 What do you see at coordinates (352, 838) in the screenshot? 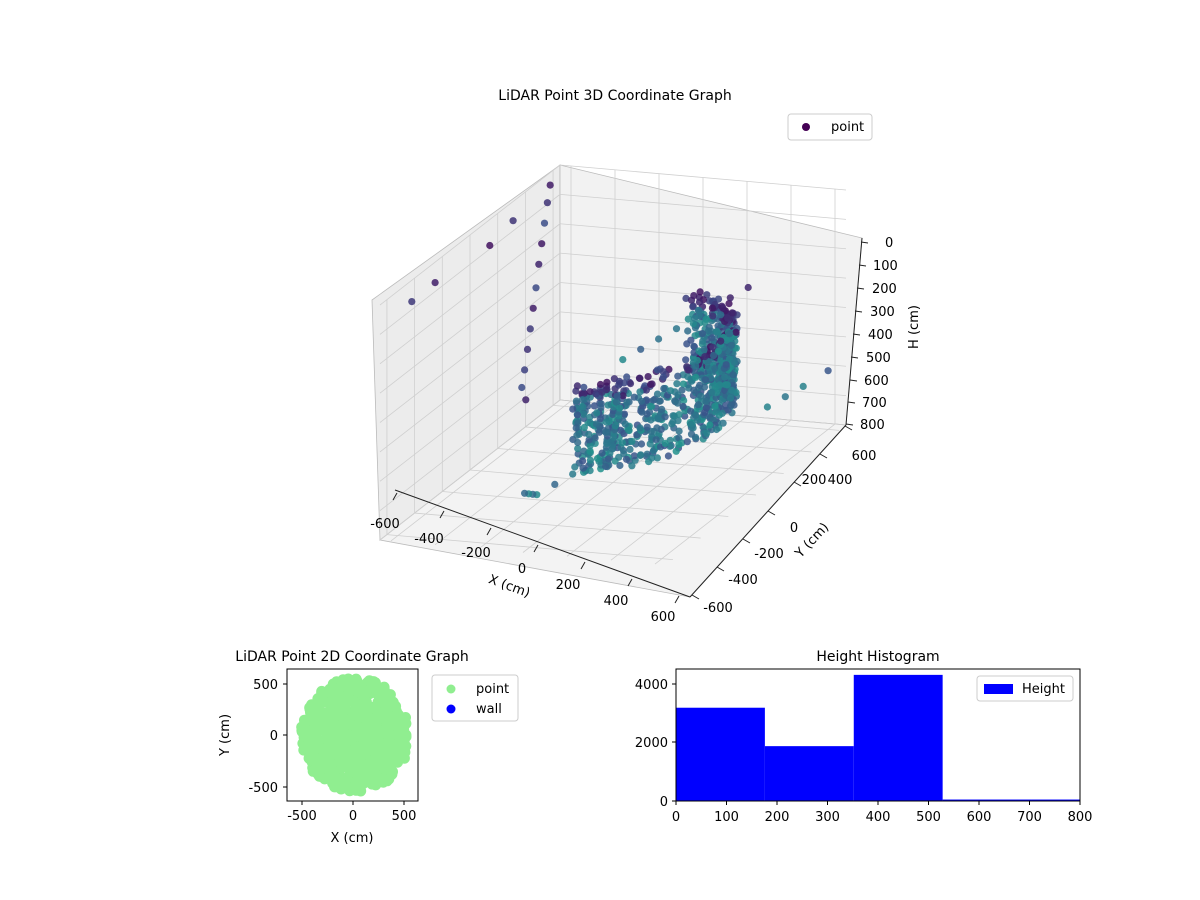
I see `x-axis-label-2d: X (cm)` at bounding box center [352, 838].